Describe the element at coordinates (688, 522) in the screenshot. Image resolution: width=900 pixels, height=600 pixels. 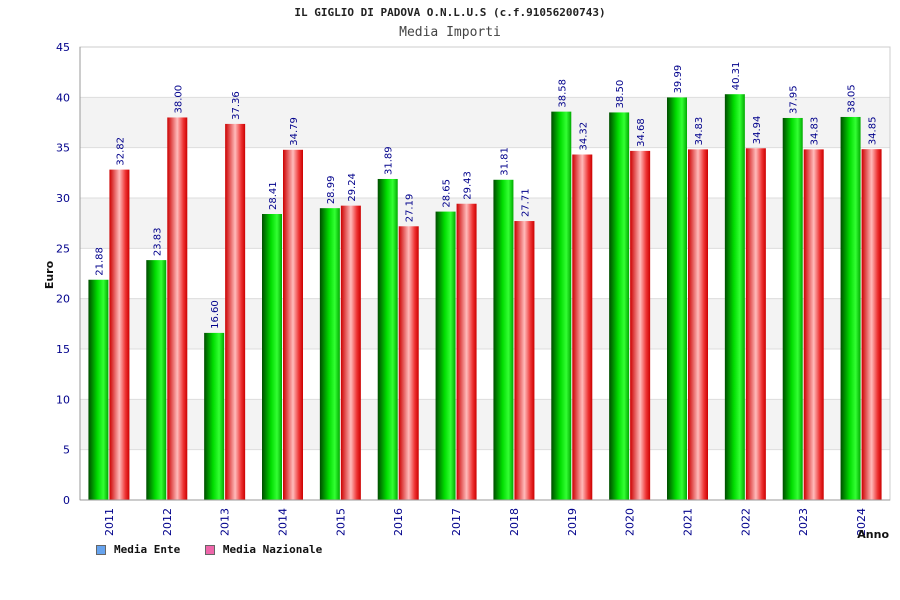
I see `x-tick-label: 2021` at that location.